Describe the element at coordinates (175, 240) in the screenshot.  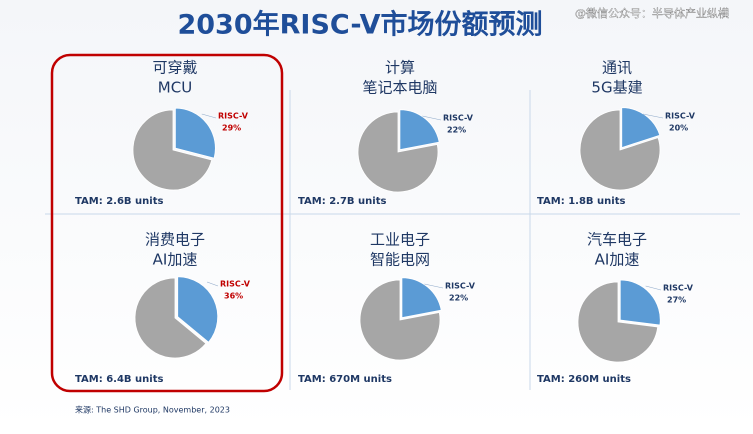
I see `chart-title: 消费电子` at that location.